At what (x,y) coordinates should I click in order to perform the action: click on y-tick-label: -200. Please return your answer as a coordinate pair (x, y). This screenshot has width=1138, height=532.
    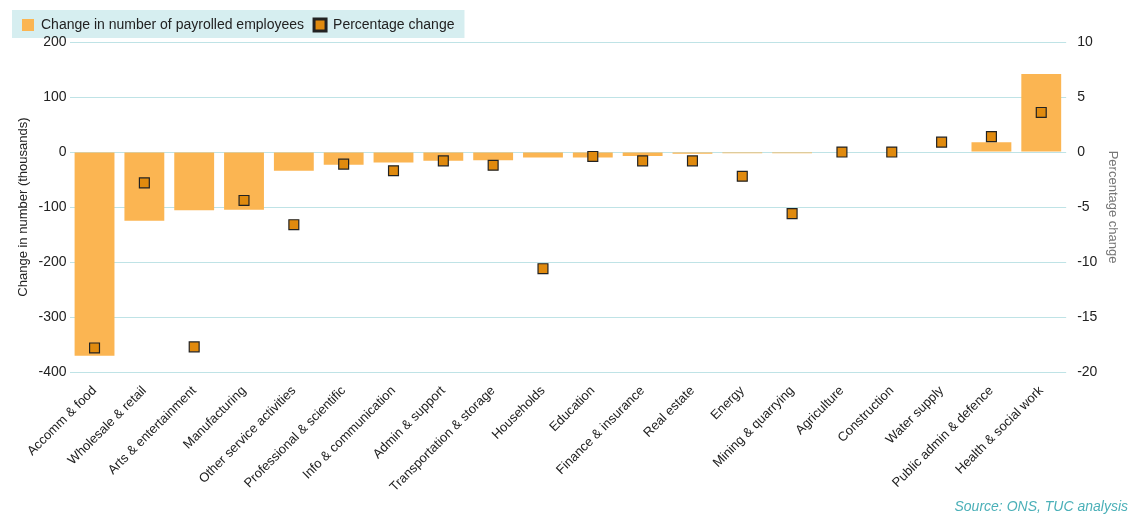
    Looking at the image, I should click on (52, 260).